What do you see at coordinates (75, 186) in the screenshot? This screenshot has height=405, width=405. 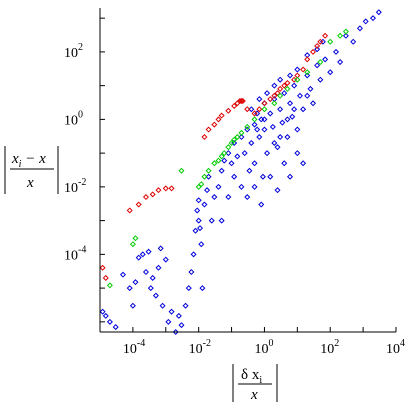 I see `y-tick-label: 10⁻²` at bounding box center [75, 186].